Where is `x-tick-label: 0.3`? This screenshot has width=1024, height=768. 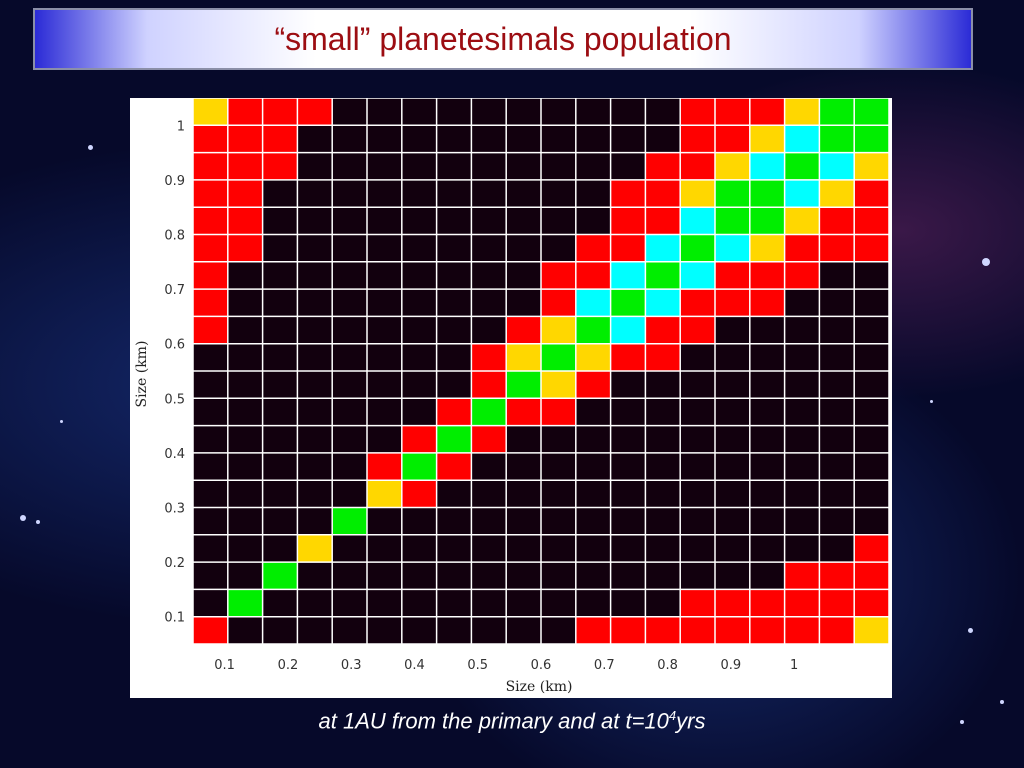
x-tick-label: 0.3 is located at coordinates (351, 665).